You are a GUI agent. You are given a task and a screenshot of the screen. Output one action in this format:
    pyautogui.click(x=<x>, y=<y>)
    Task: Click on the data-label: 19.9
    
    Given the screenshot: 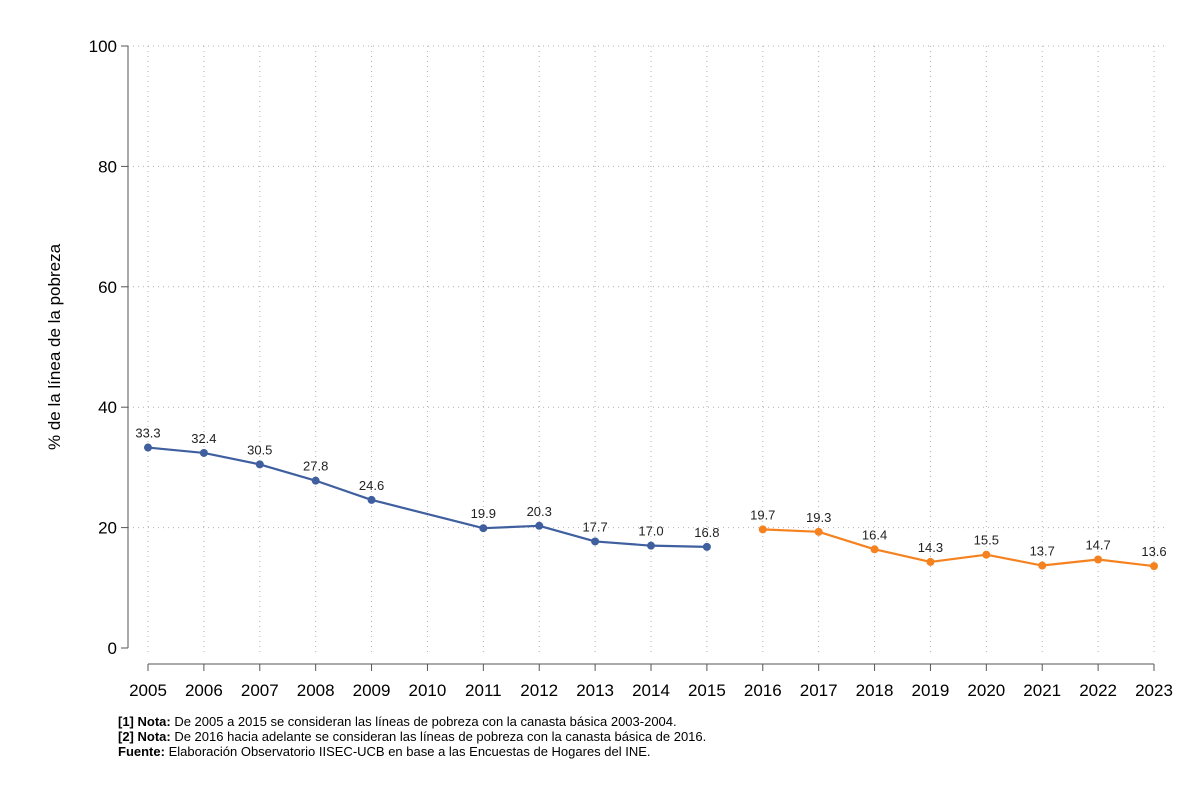 What is the action you would take?
    pyautogui.click(x=483, y=513)
    